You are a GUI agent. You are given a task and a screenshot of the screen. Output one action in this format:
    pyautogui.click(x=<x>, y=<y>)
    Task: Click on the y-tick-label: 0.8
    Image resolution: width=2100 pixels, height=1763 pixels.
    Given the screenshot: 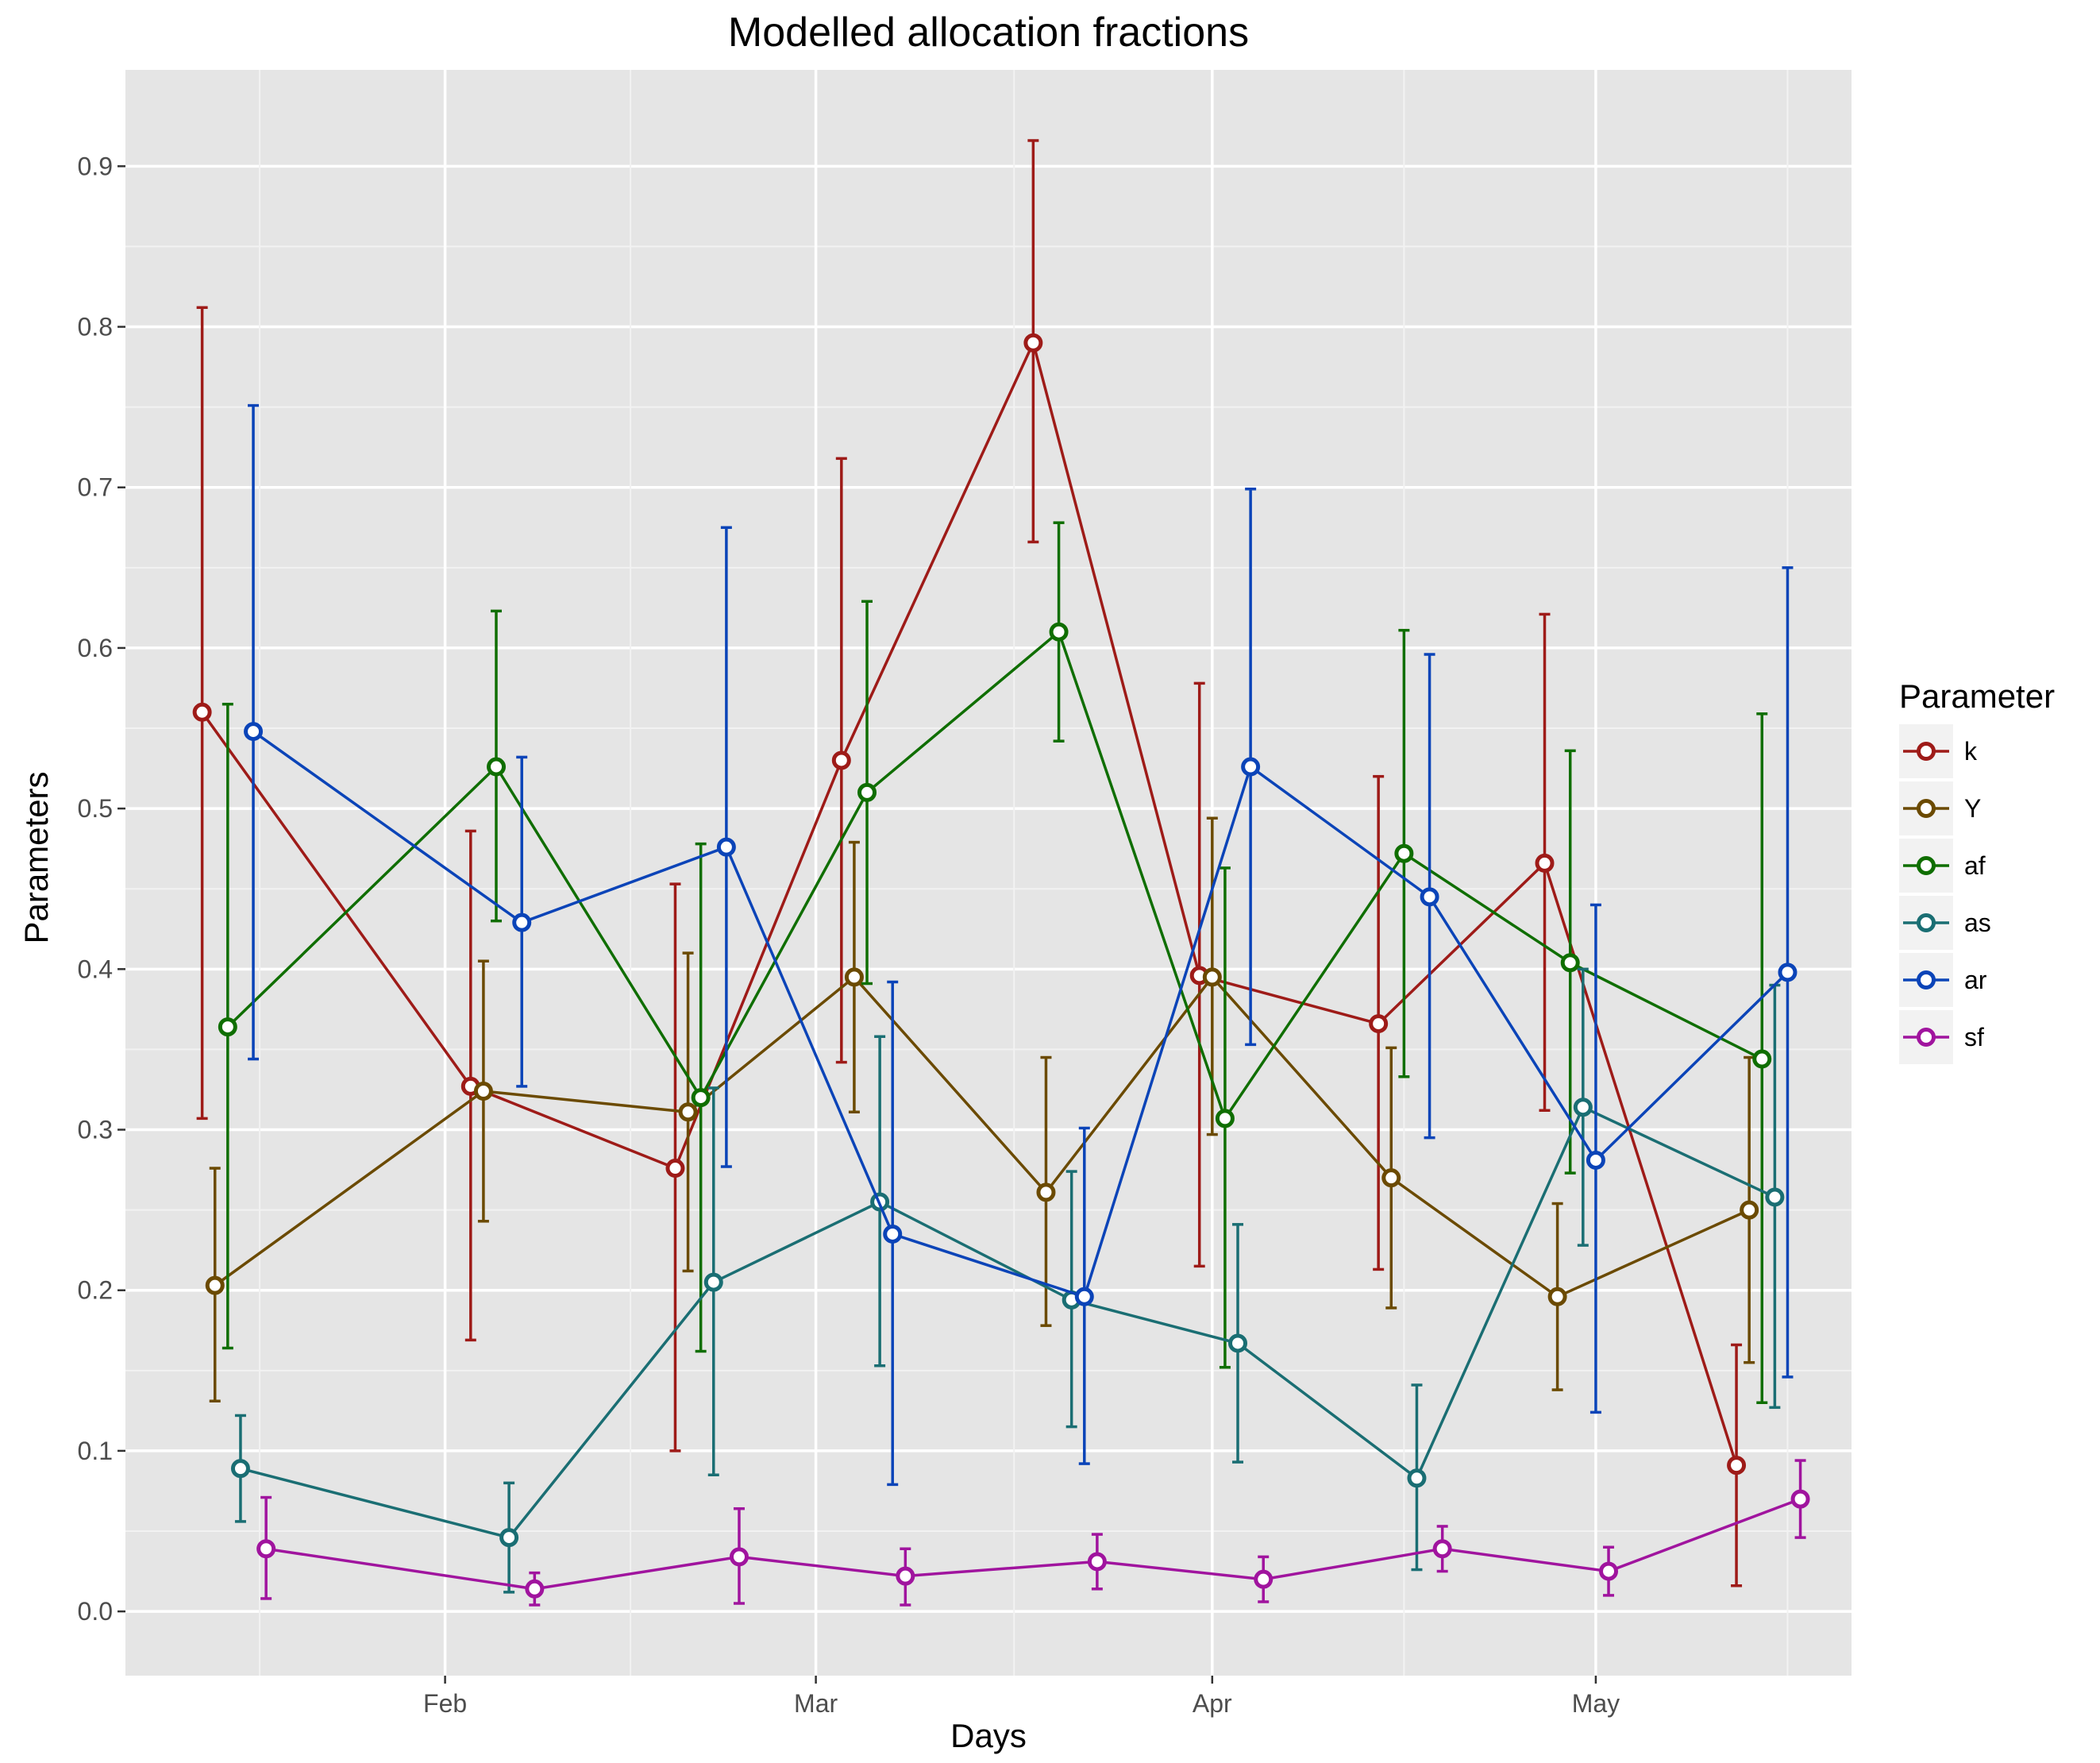 What is the action you would take?
    pyautogui.click(x=95, y=327)
    